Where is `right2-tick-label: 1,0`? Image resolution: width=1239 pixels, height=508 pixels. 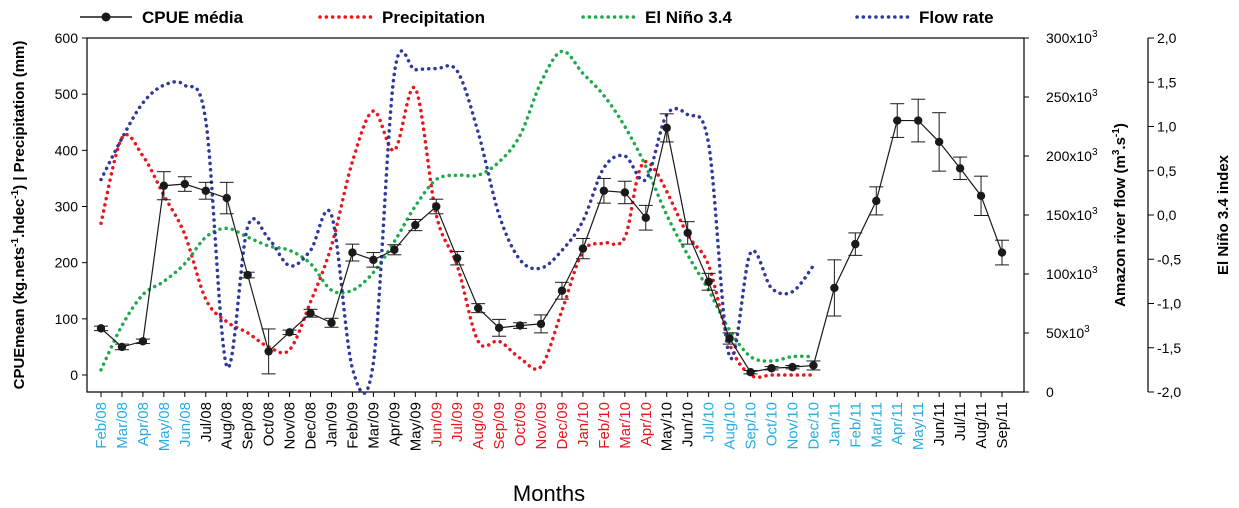 right2-tick-label: 1,0 is located at coordinates (1167, 127).